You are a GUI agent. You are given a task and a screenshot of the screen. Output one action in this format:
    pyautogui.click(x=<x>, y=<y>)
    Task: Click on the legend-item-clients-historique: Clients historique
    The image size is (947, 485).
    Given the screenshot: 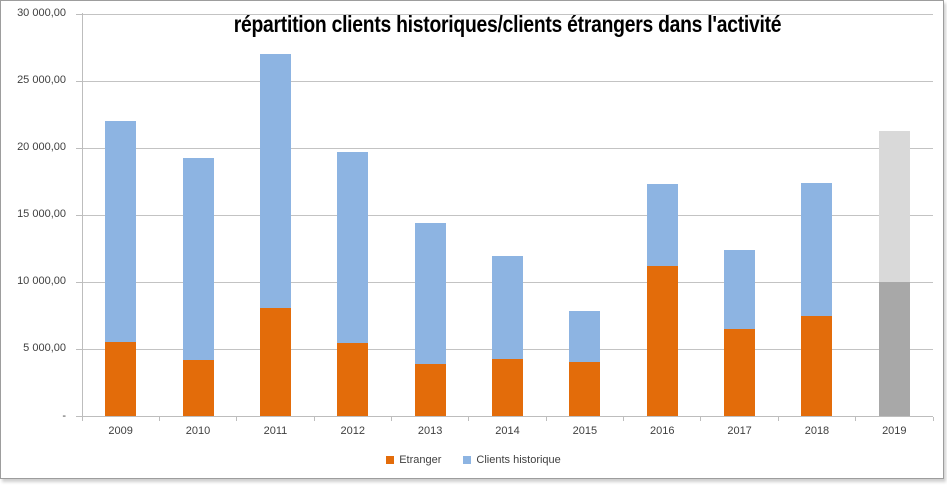 What is the action you would take?
    pyautogui.click(x=512, y=460)
    